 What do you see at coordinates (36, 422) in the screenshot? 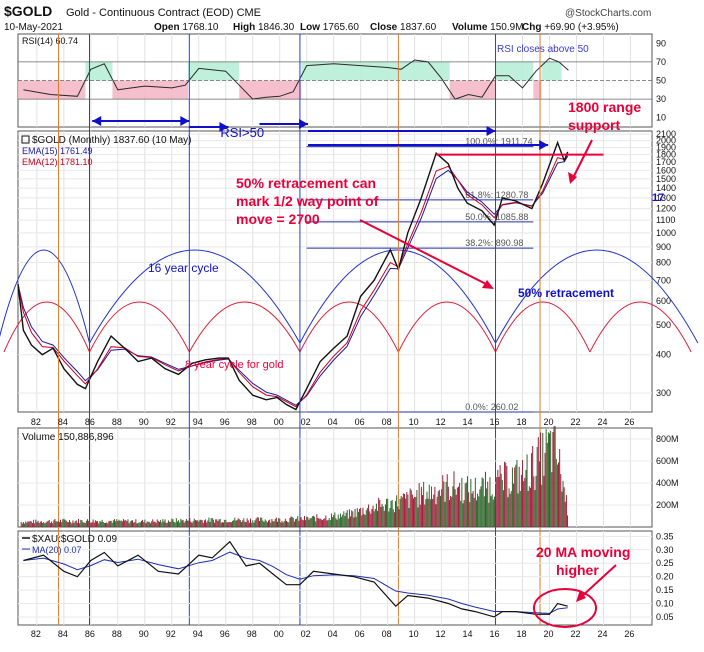
I see `price-x-tick: 82` at bounding box center [36, 422].